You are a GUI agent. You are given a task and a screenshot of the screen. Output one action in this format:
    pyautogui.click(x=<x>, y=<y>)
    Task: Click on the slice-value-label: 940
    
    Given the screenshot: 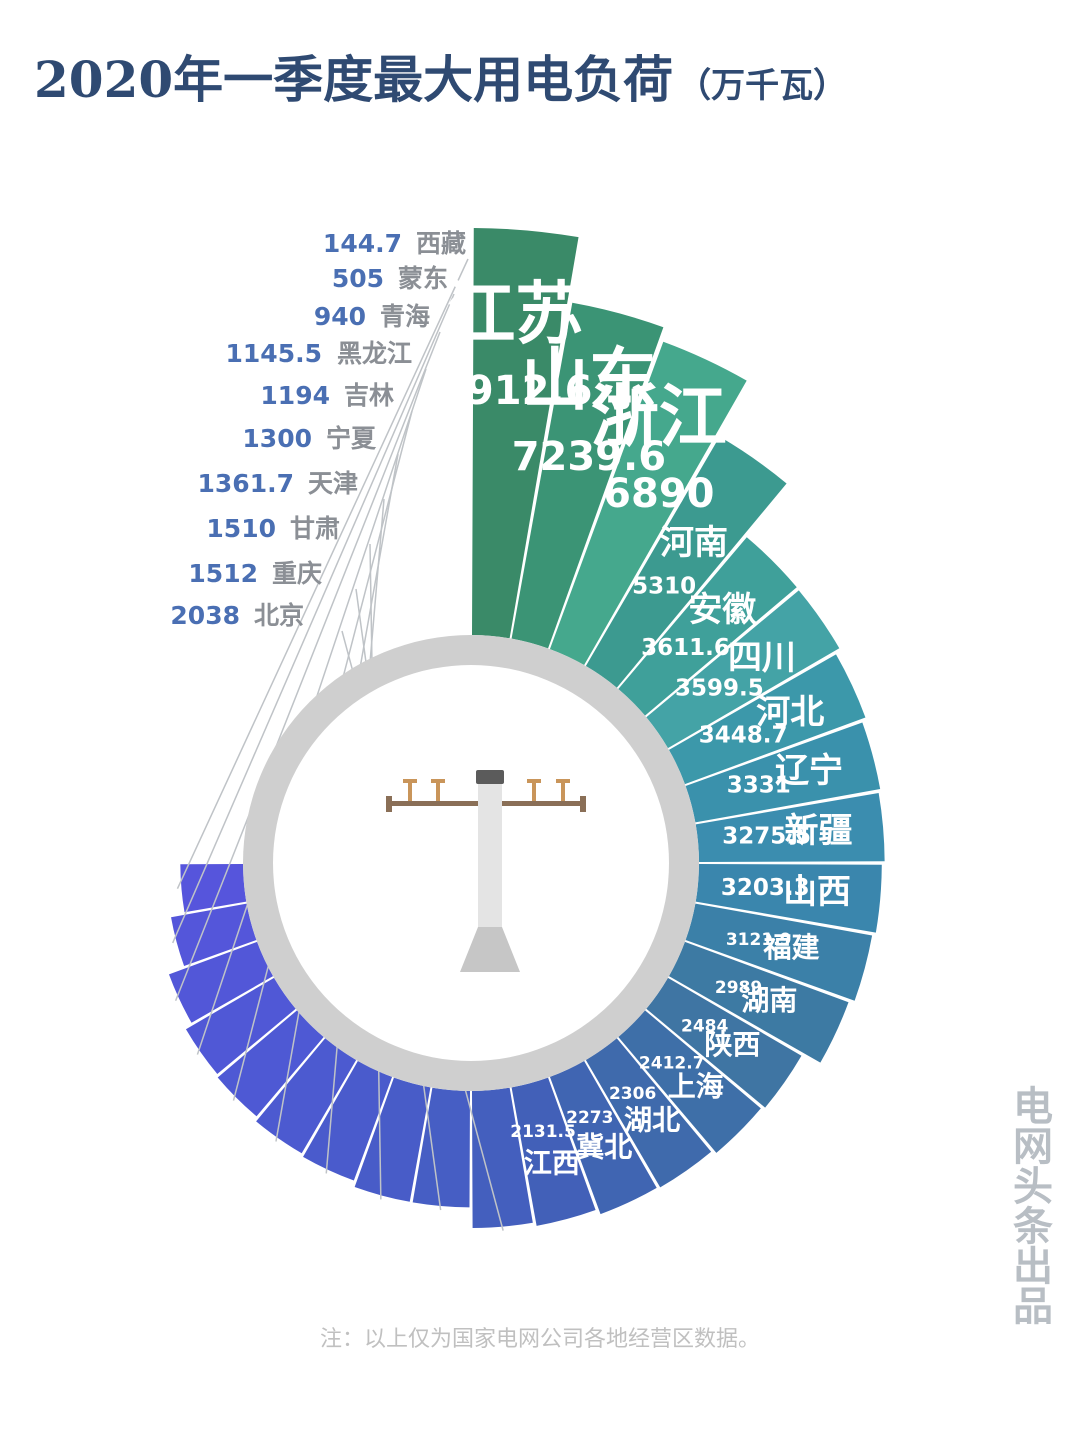 What is the action you would take?
    pyautogui.click(x=340, y=316)
    